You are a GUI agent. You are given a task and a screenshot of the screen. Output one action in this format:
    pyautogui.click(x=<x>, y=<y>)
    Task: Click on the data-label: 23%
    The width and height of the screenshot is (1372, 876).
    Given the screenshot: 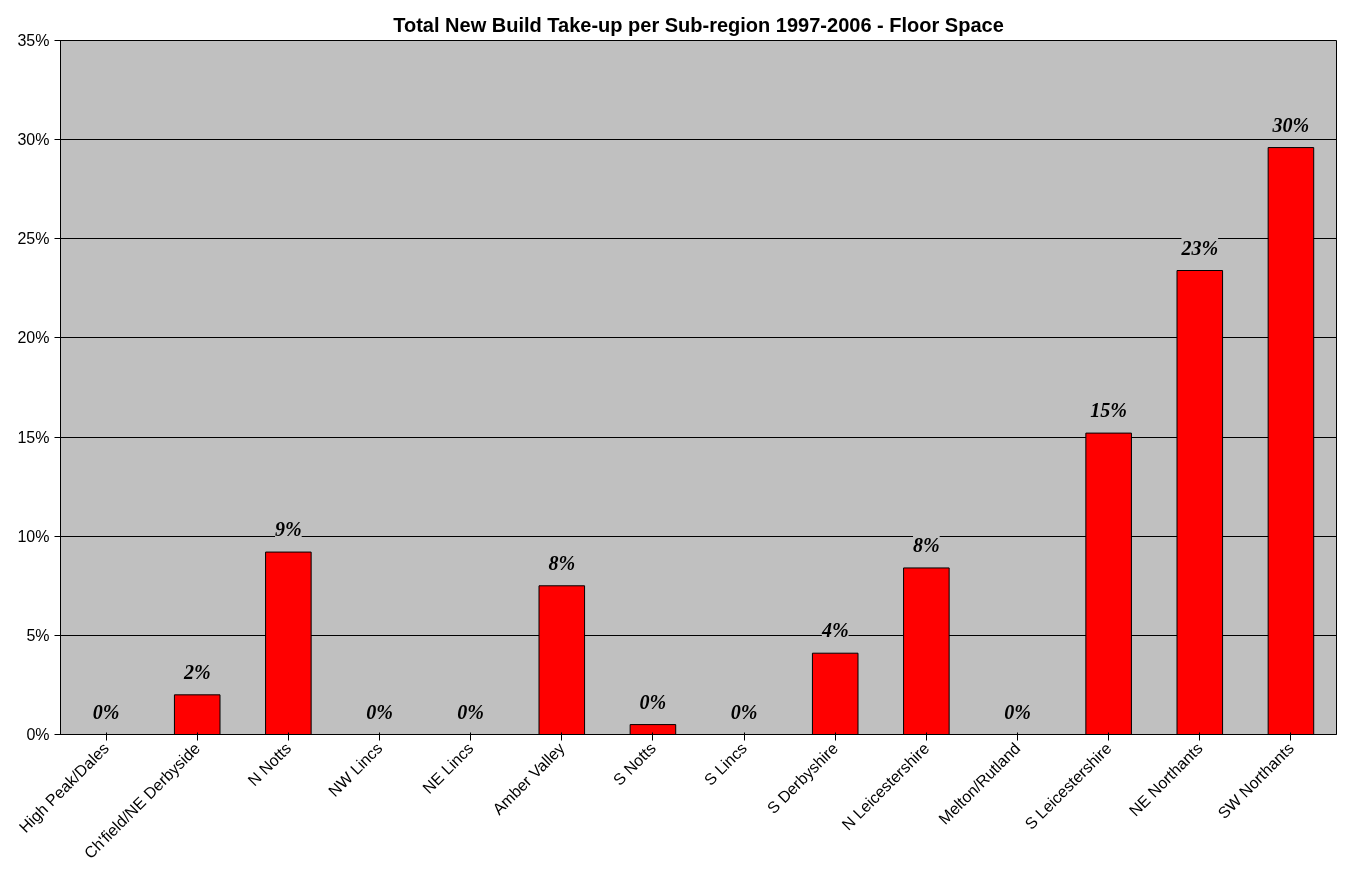 What is the action you would take?
    pyautogui.click(x=1199, y=247)
    